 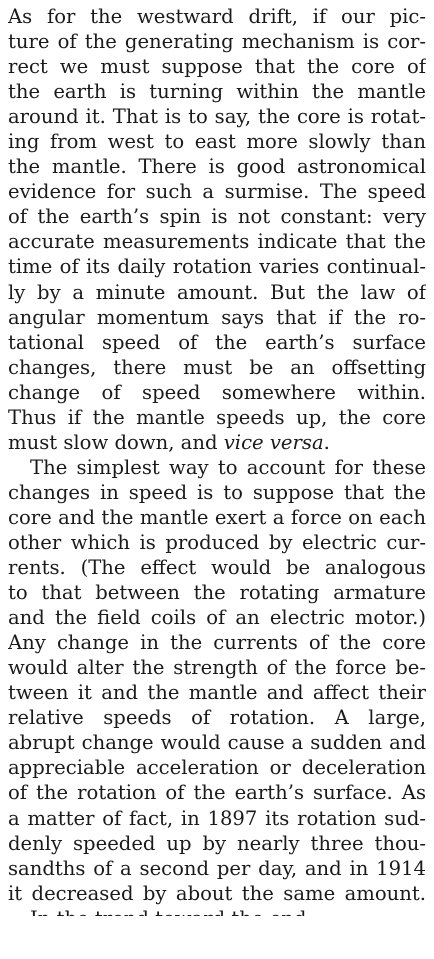 I want to click on text-line: ly by a minute amount. But the law of, so click(x=217, y=292).